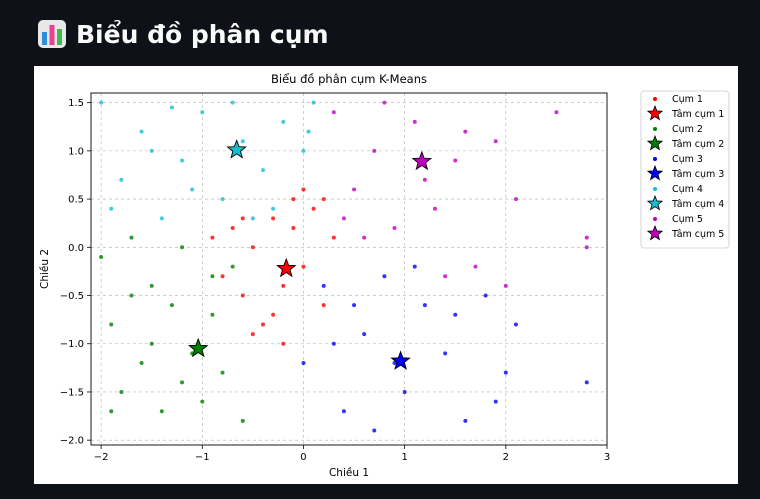 The width and height of the screenshot is (760, 499). Describe the element at coordinates (607, 457) in the screenshot. I see `x-tick-label: 3` at that location.